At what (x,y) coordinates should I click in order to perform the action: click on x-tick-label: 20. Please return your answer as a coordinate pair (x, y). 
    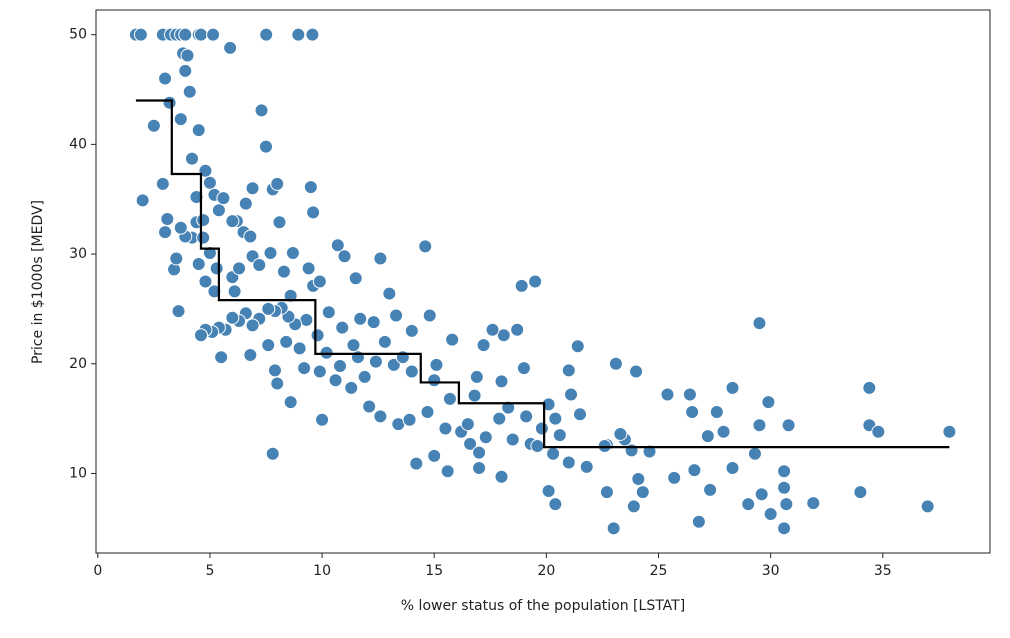
    Looking at the image, I should click on (546, 571).